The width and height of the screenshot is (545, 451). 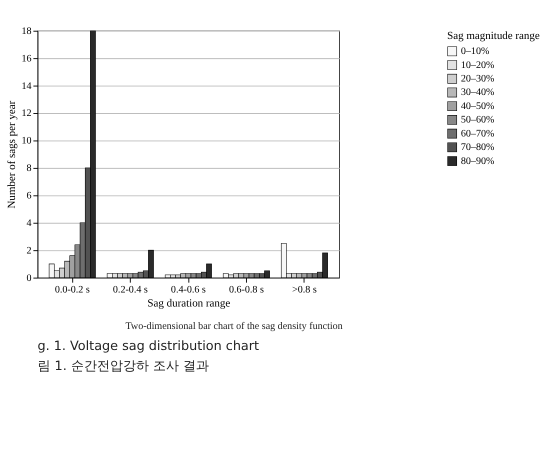 What do you see at coordinates (27, 141) in the screenshot?
I see `y-tick-label: 10` at bounding box center [27, 141].